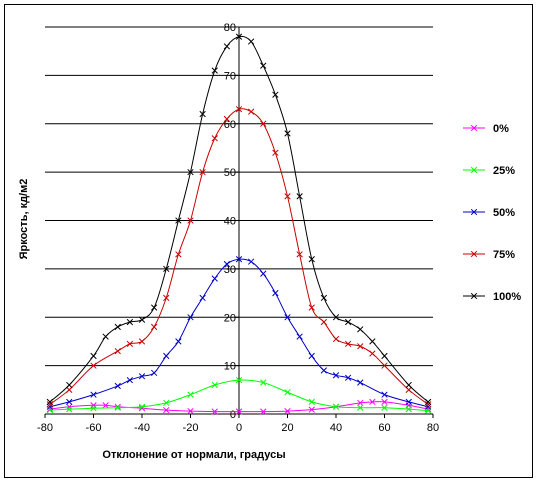  Describe the element at coordinates (486, 129) in the screenshot. I see `legend-item-0: 0%` at that location.